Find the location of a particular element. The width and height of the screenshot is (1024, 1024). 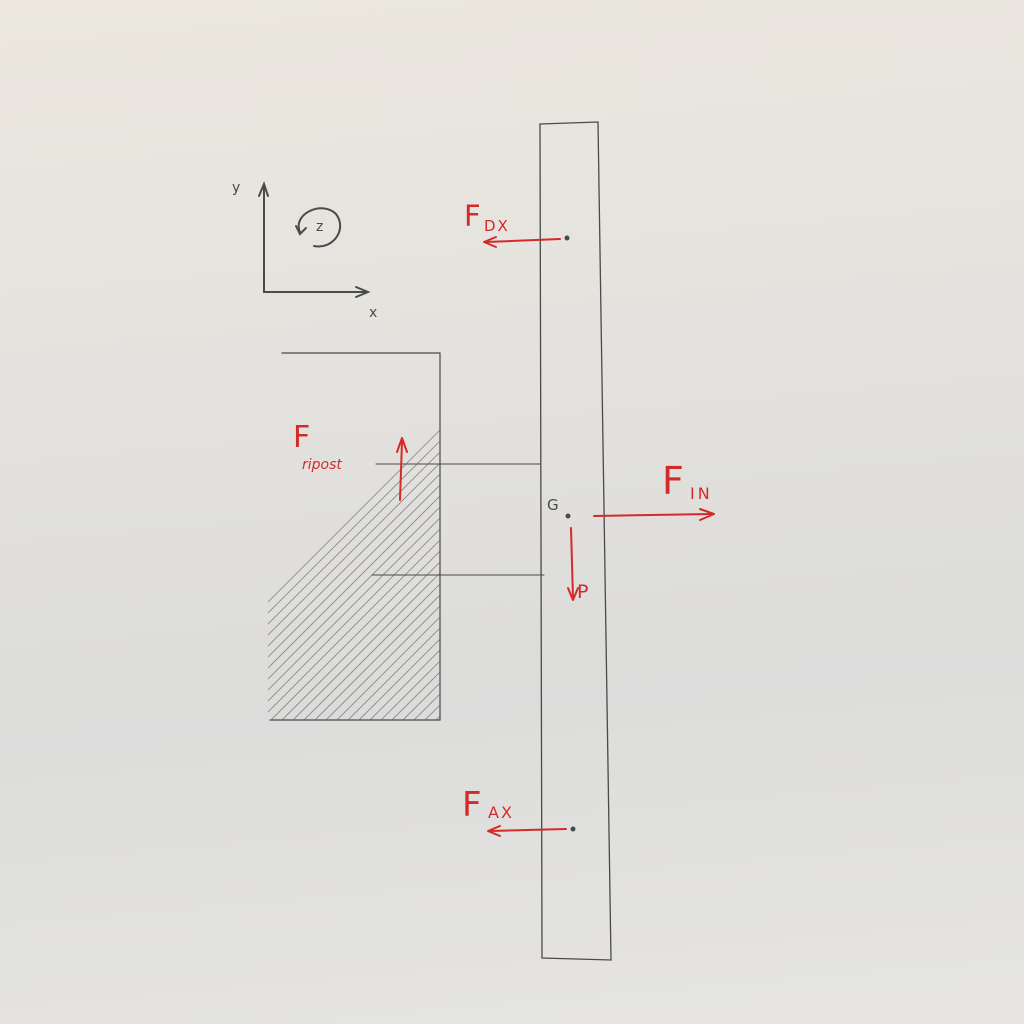

weight-arrow is located at coordinates (572, 563).